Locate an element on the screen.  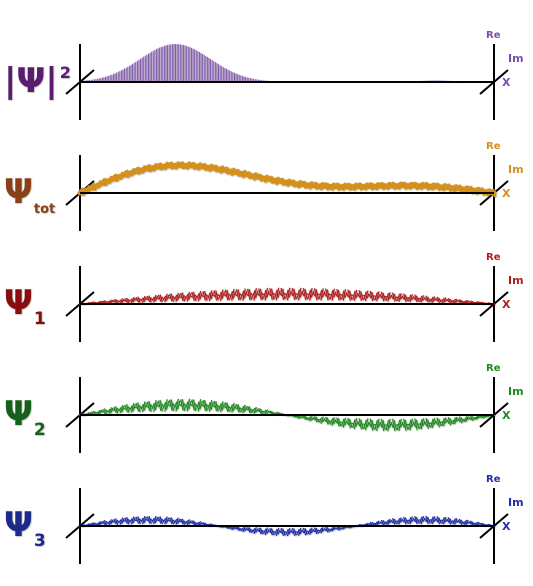
panel-psi1: Re Im X Ψ1 is located at coordinates (264, 297).